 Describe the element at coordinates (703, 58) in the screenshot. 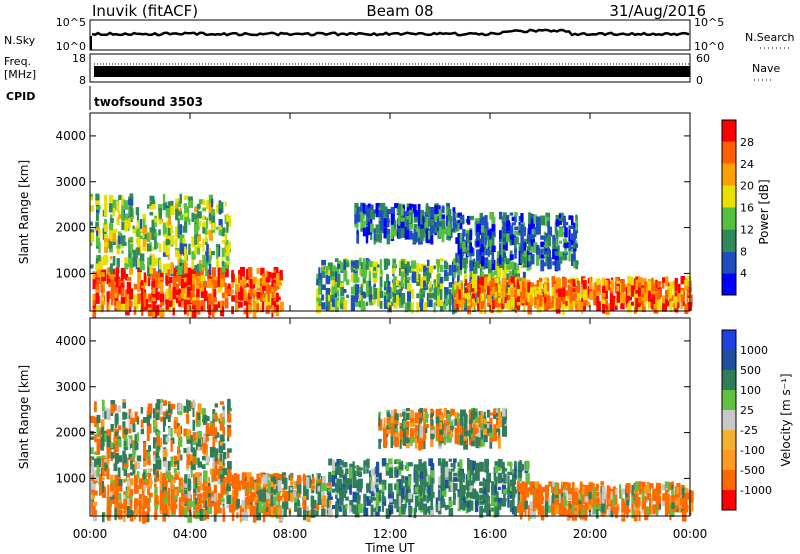

I see `nave-tick-top: 60` at that location.